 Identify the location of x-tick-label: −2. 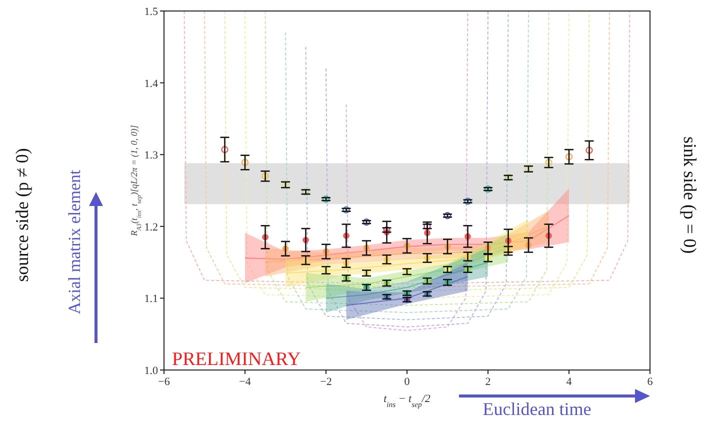
(326, 382).